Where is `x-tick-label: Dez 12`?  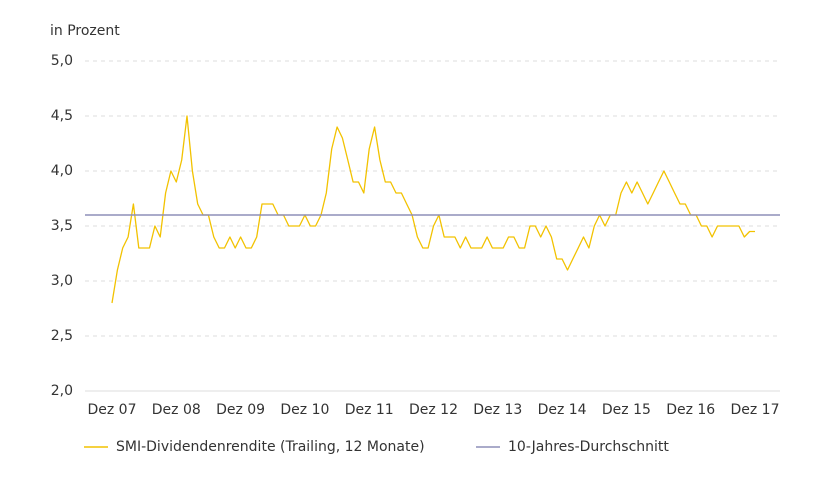 x-tick-label: Dez 12 is located at coordinates (433, 410).